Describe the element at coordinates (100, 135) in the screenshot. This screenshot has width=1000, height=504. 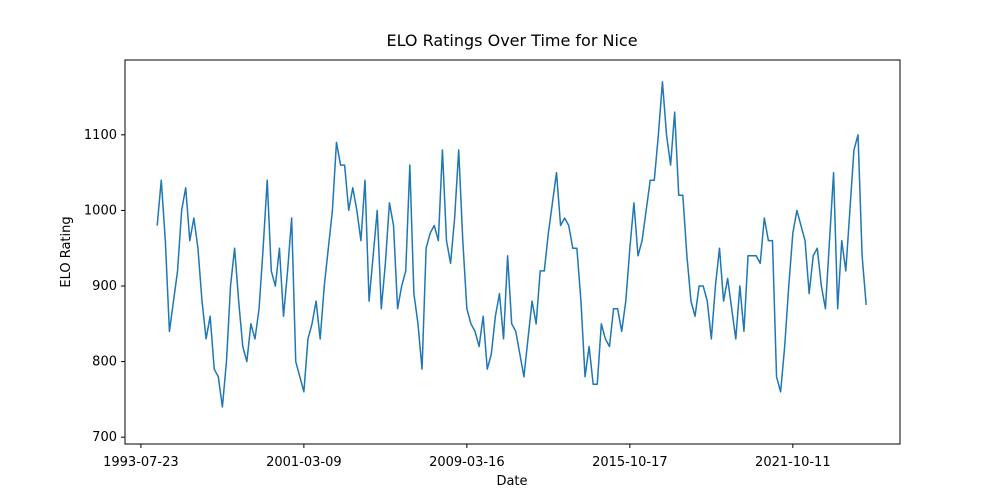
I see `y-tick-label: 1100` at that location.